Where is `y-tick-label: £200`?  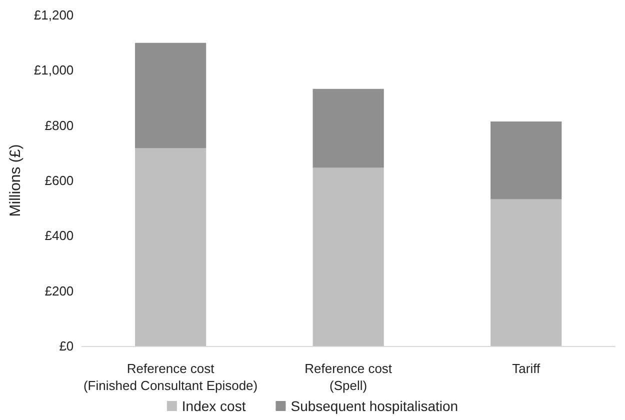 y-tick-label: £200 is located at coordinates (59, 290).